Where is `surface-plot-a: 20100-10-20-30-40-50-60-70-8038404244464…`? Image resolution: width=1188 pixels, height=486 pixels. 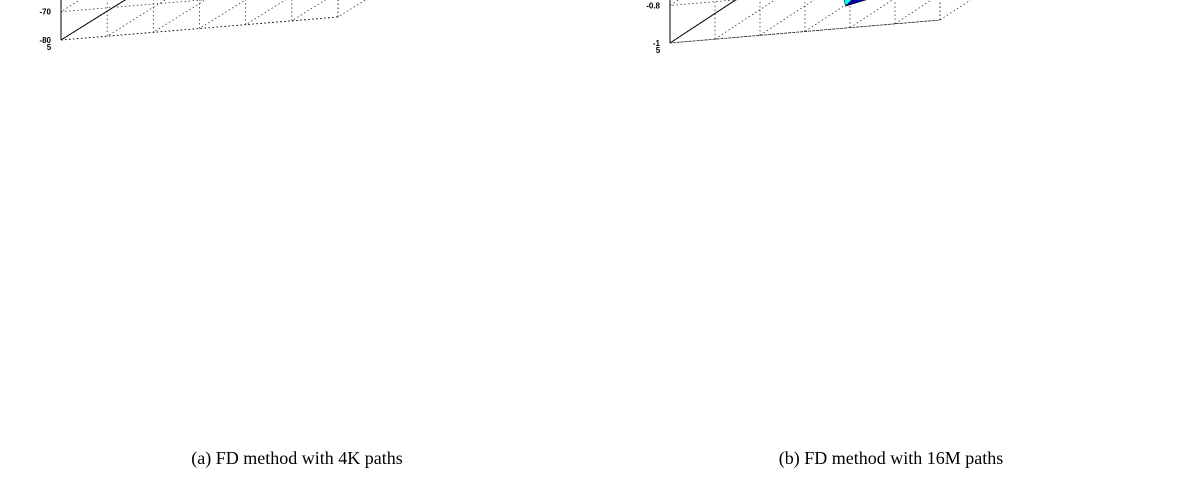 surface-plot-a: 20100-10-20-30-40-50-60-70-8038404244464… is located at coordinates (202, 26).